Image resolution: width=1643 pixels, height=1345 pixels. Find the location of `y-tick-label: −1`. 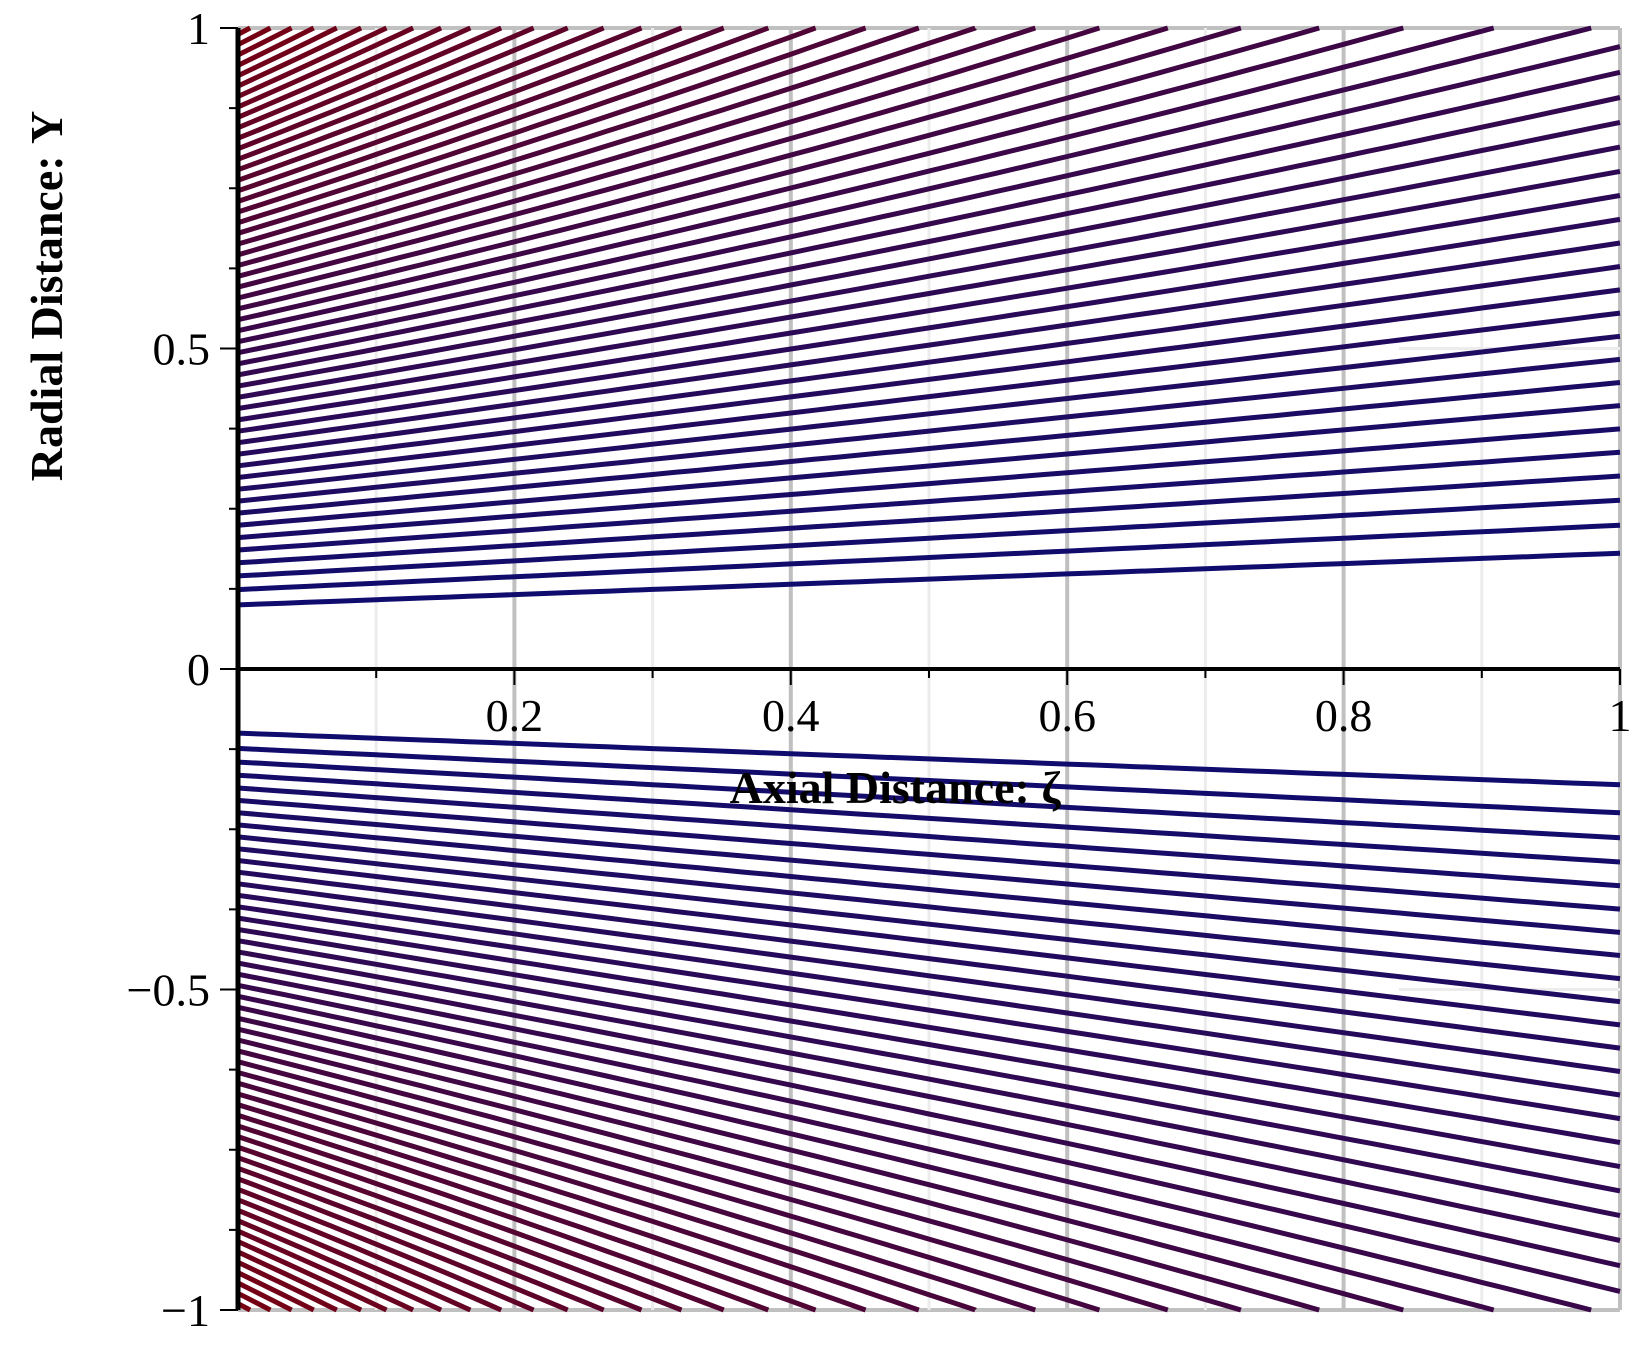

y-tick-label: −1 is located at coordinates (185, 1310).